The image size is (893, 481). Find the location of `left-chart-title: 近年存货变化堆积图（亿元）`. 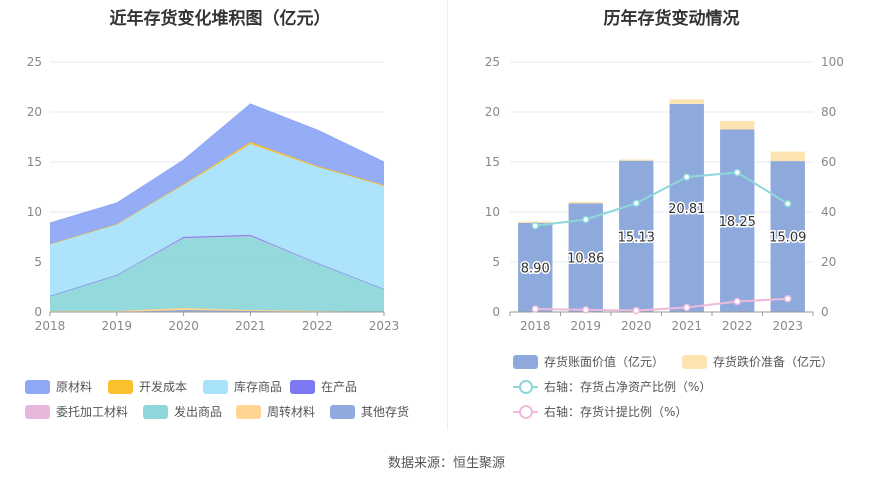

left-chart-title: 近年存货变化堆积图（亿元） is located at coordinates (220, 19).